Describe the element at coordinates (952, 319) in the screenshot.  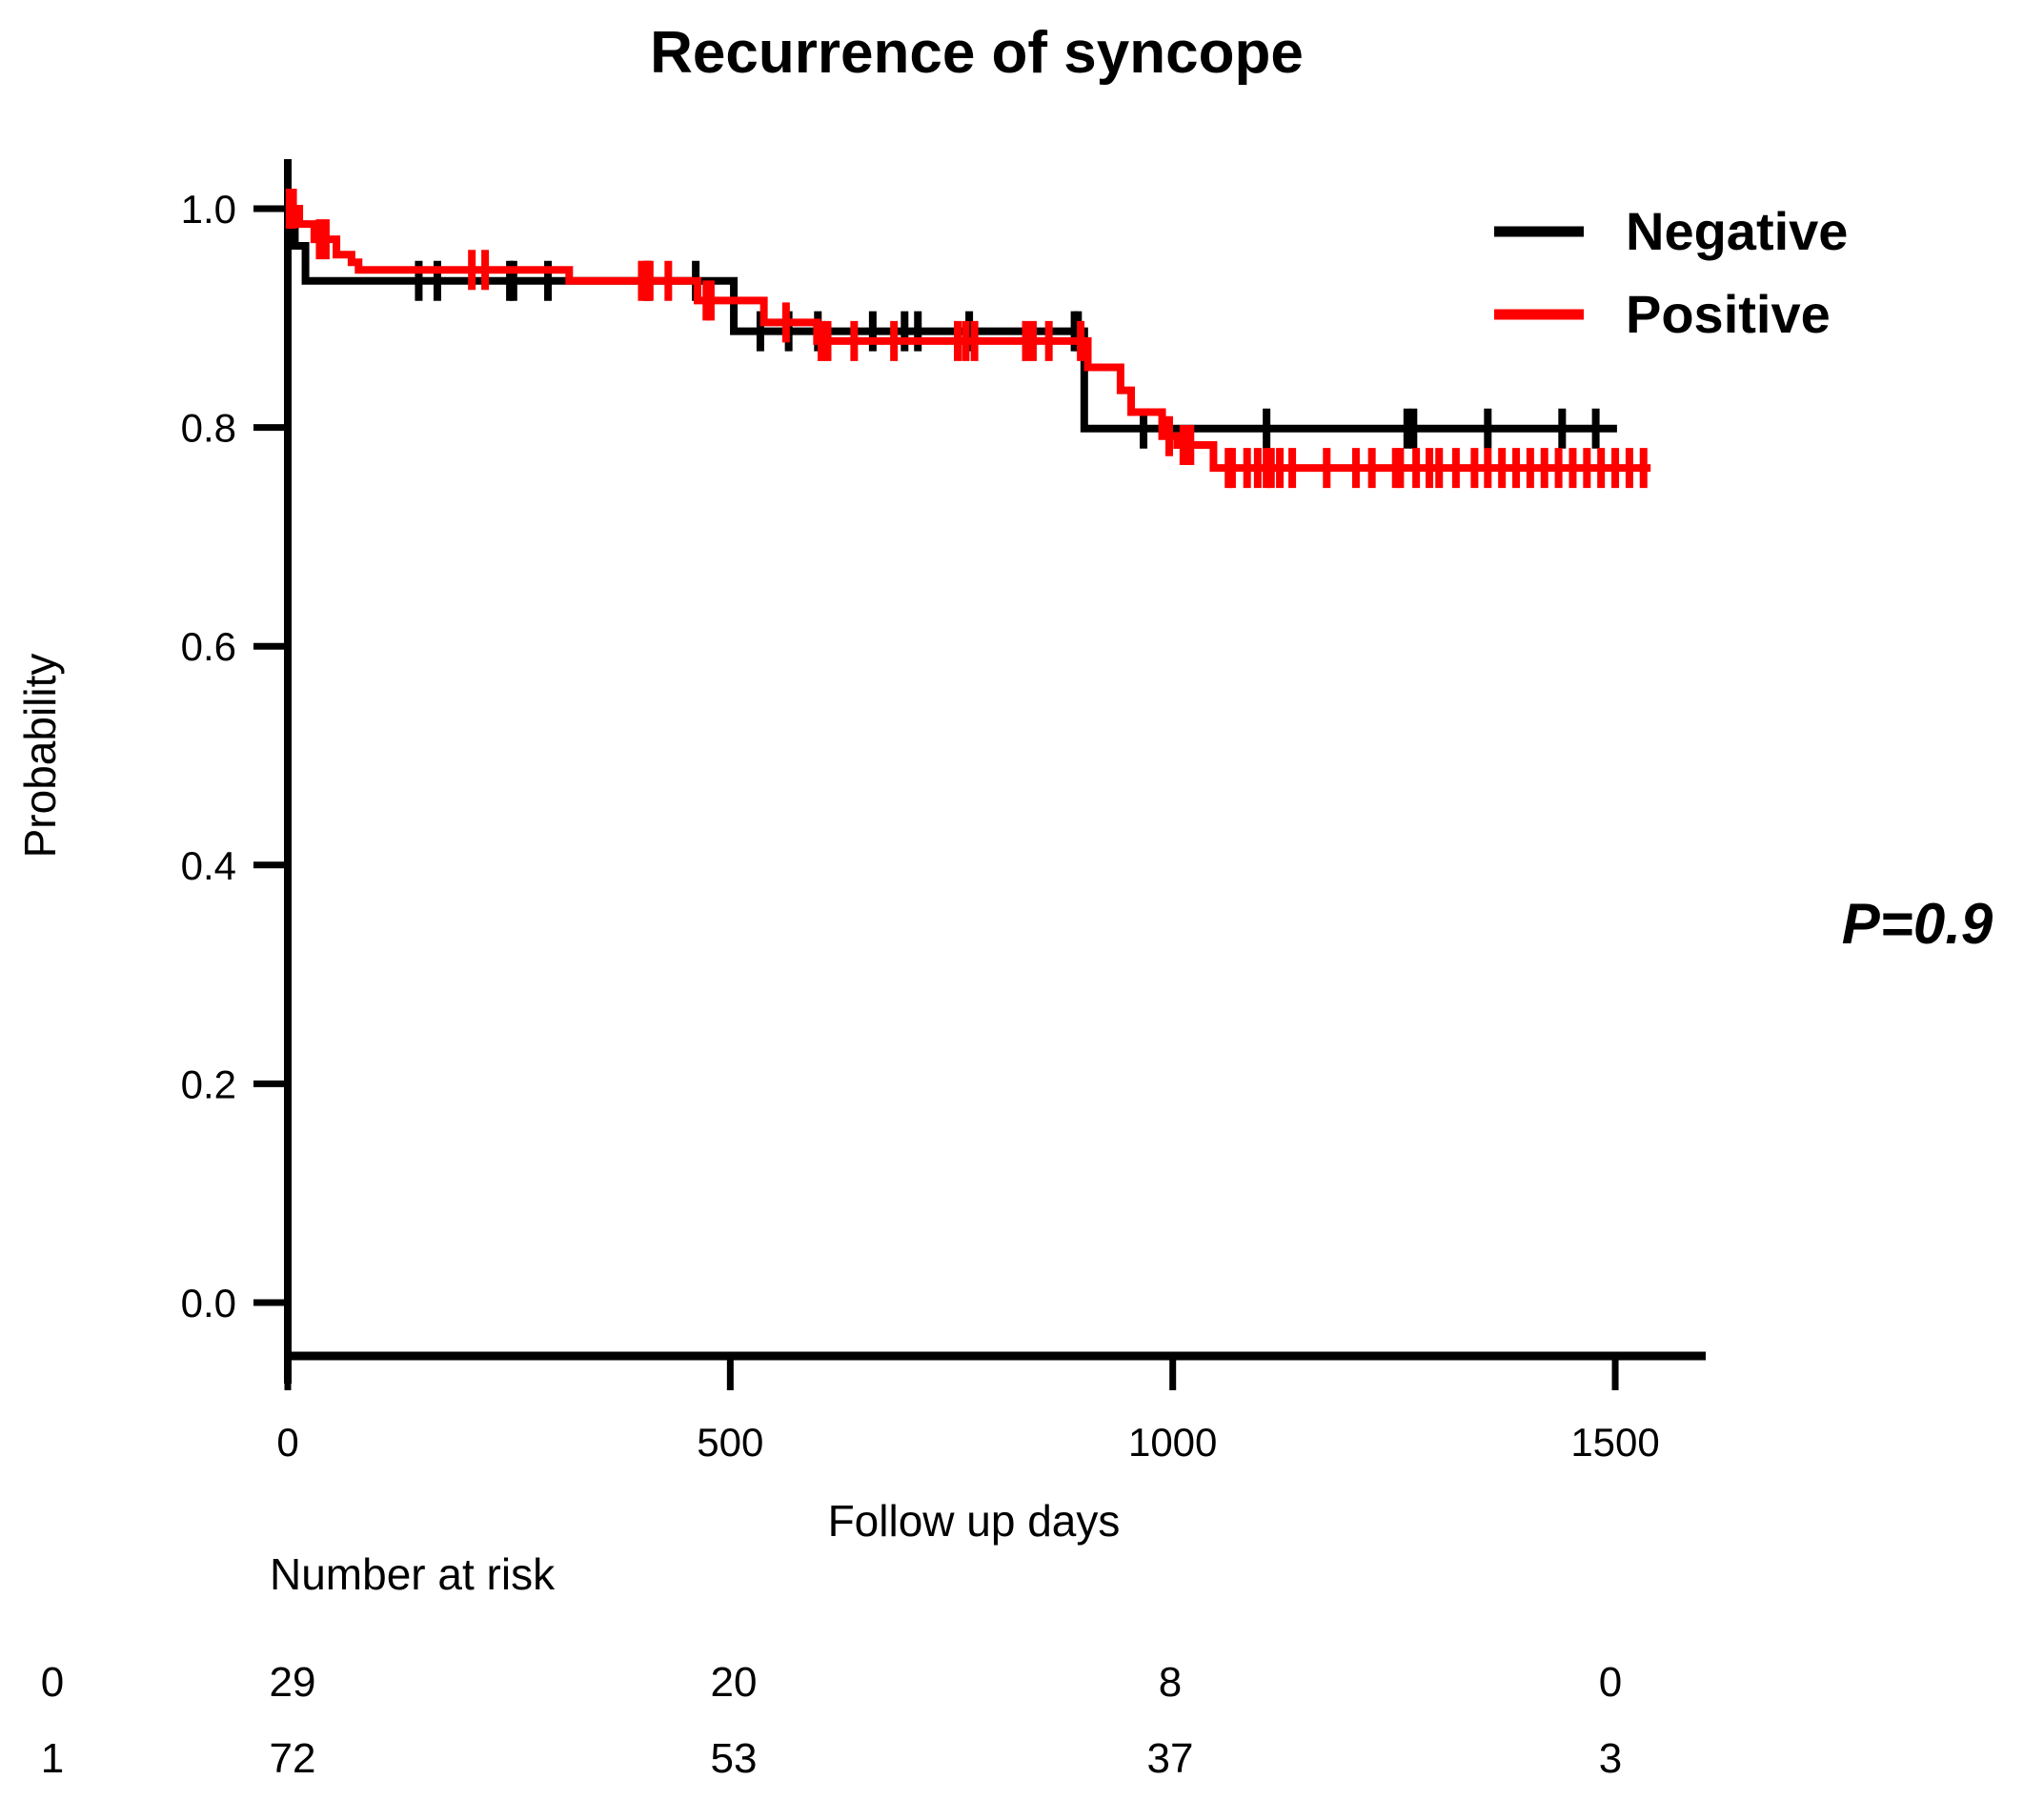
I see `km-curve-negative` at that location.